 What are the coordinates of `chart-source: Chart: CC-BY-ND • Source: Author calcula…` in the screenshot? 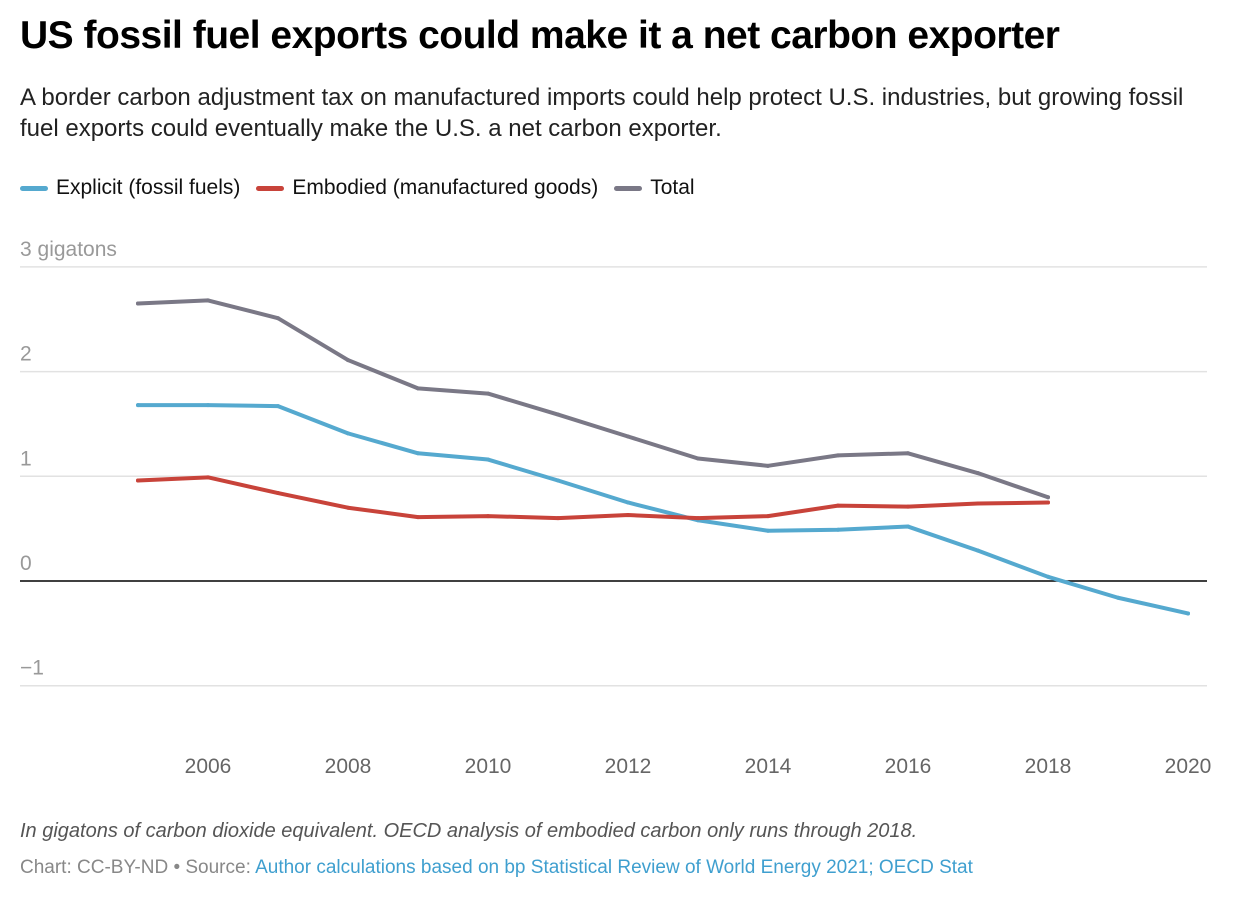 It's located at (496, 868).